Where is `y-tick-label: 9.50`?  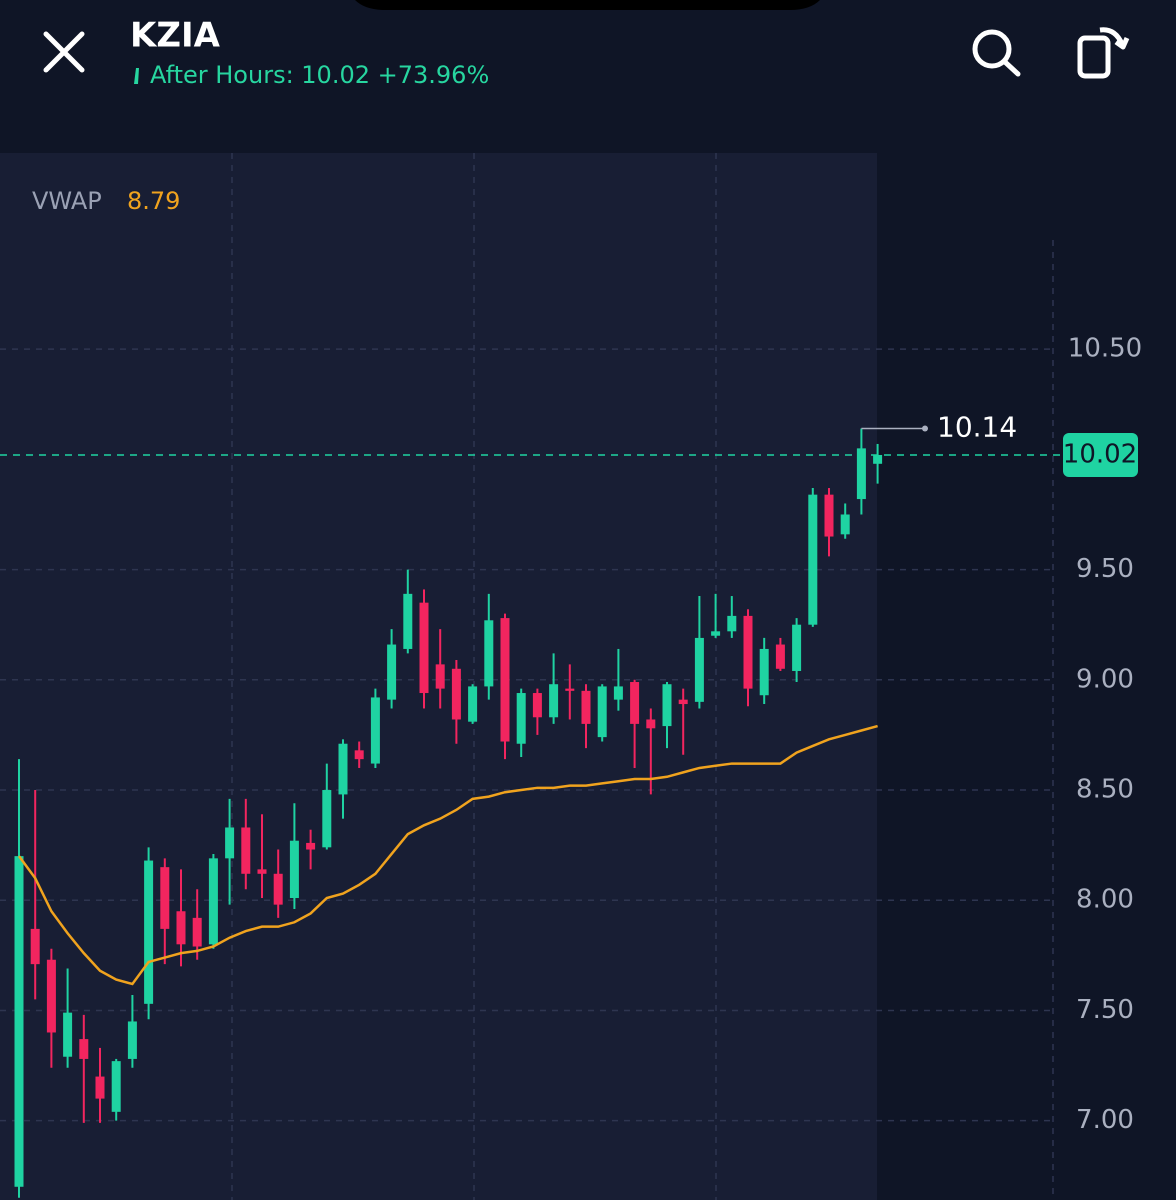 y-tick-label: 9.50 is located at coordinates (1105, 569).